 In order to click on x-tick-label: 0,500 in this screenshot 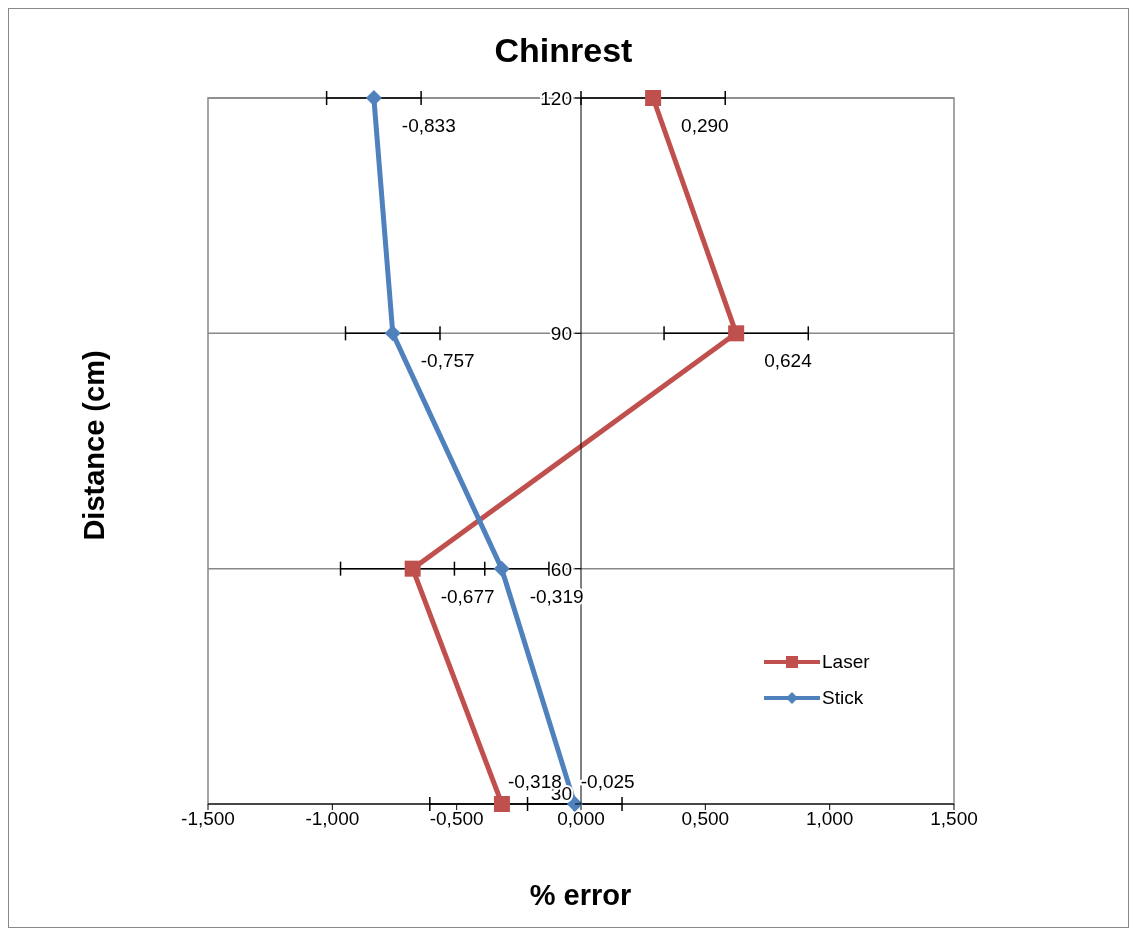, I will do `click(705, 819)`.